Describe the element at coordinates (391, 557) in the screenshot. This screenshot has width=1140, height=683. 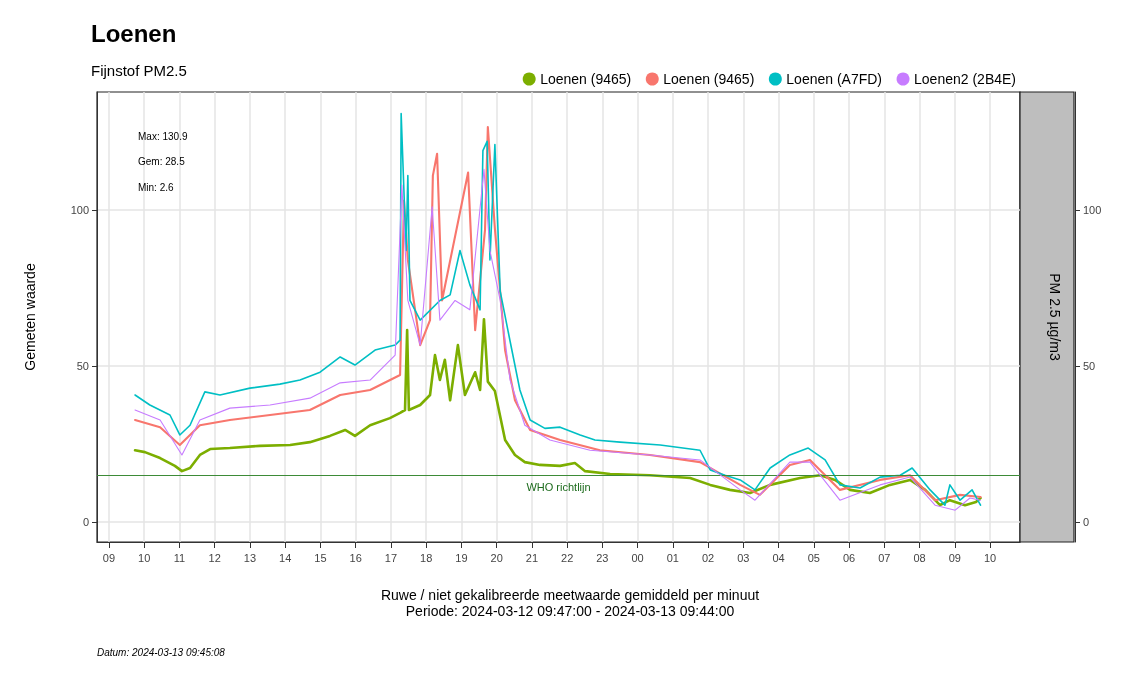
I see `x-tick-label: 17` at that location.